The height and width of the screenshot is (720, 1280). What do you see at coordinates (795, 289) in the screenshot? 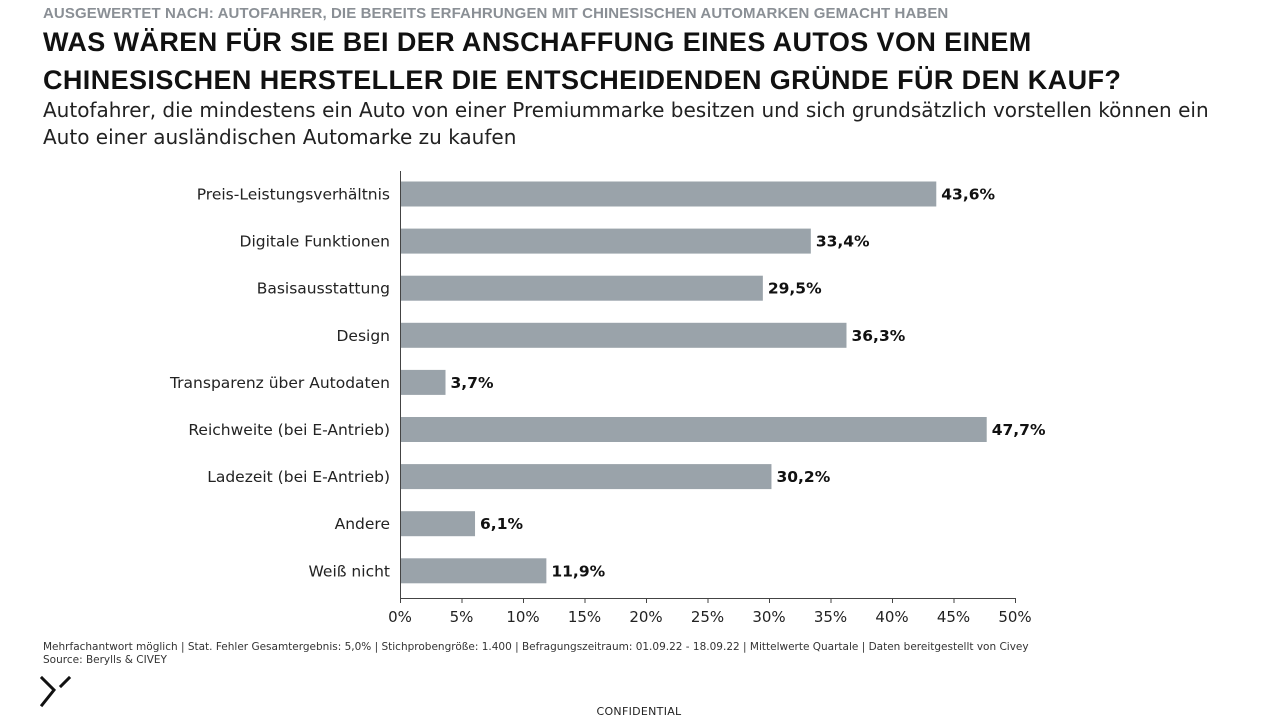
I see `data-label: 29,5%` at bounding box center [795, 289].